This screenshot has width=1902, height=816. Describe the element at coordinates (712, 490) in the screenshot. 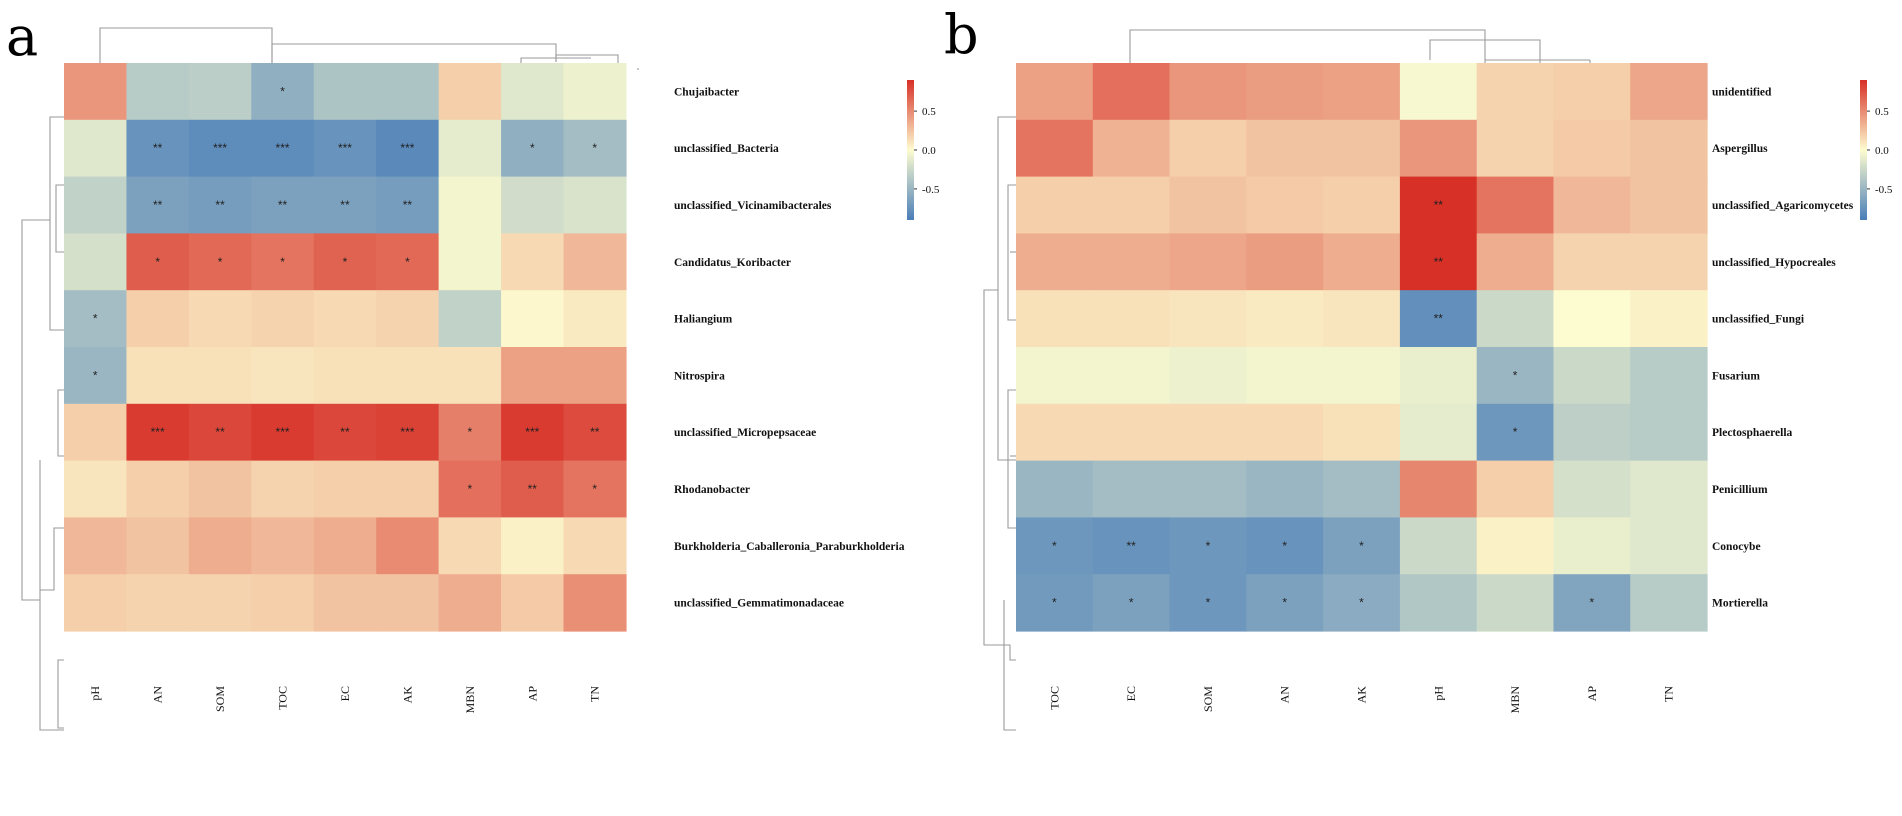

I see `row-label: Rhodanobacter` at that location.